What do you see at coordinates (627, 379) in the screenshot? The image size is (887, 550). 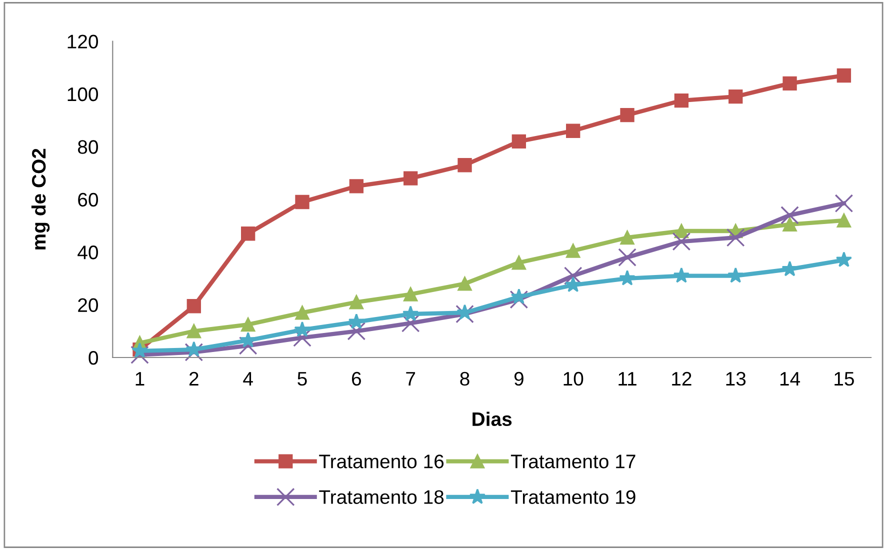 I see `x-tick-label: 11` at bounding box center [627, 379].